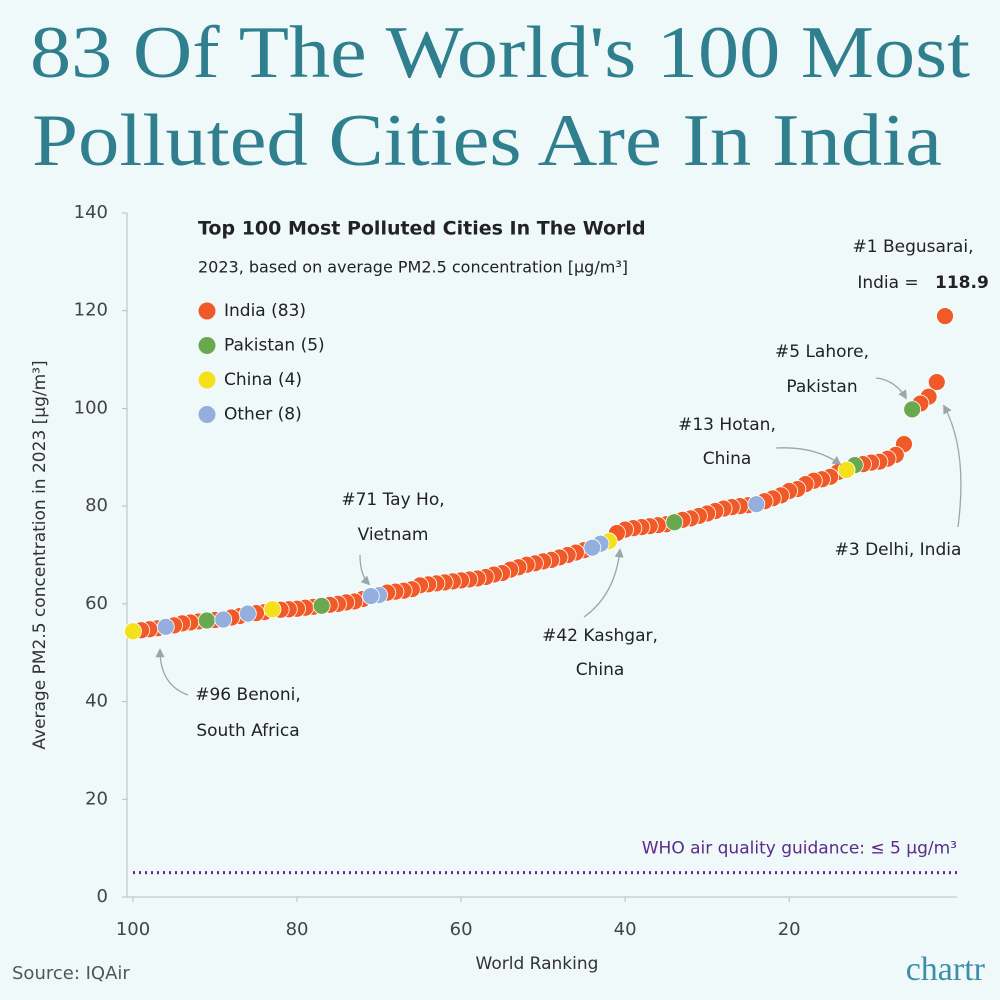 The width and height of the screenshot is (1000, 1000). I want to click on annotation: #5 Lahore,, so click(822, 352).